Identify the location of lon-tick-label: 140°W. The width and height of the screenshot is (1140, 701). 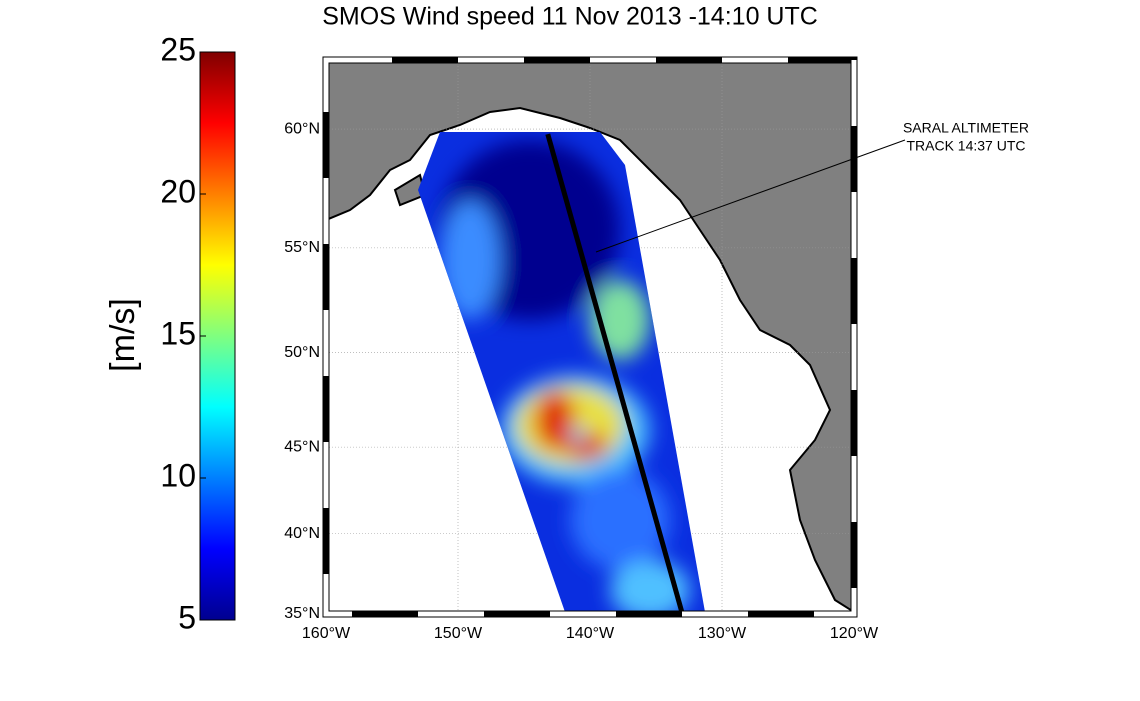
(590, 633).